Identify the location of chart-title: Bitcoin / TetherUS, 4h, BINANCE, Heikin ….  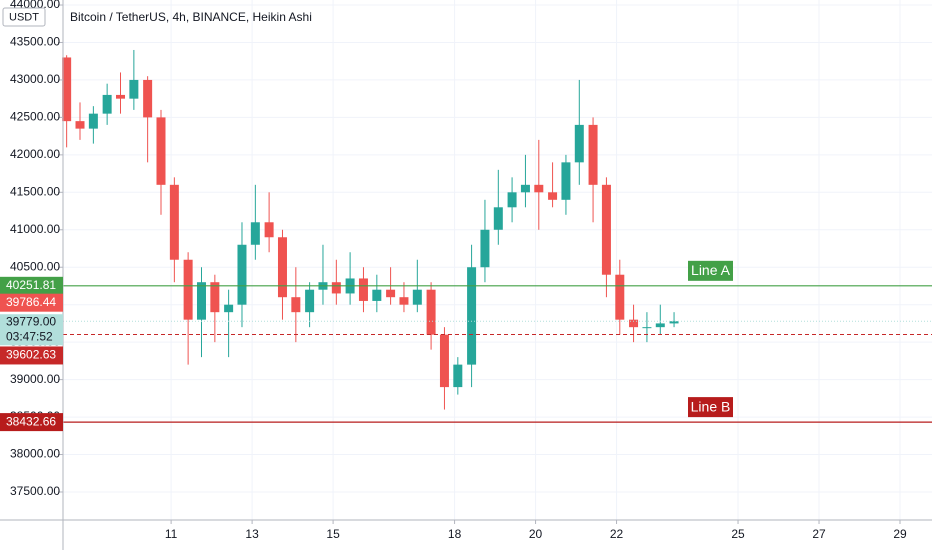
(191, 17).